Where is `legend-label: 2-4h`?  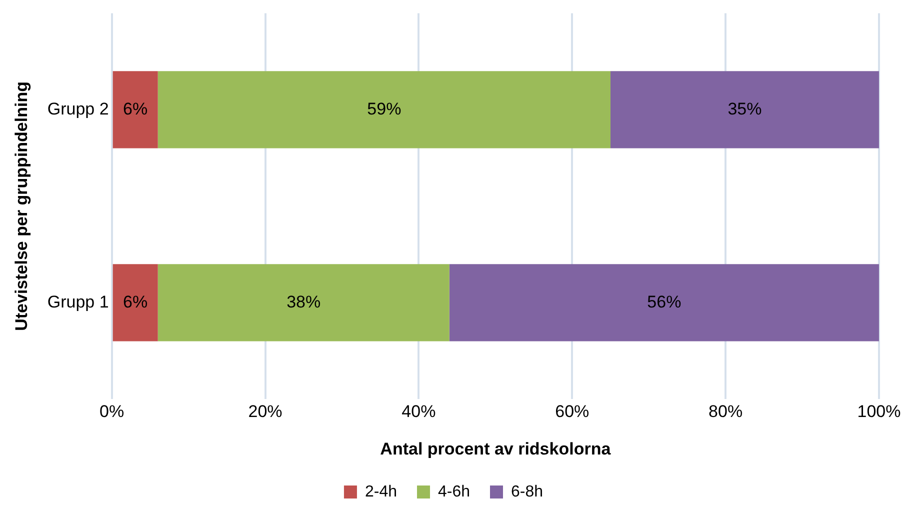
legend-label: 2-4h is located at coordinates (380, 491).